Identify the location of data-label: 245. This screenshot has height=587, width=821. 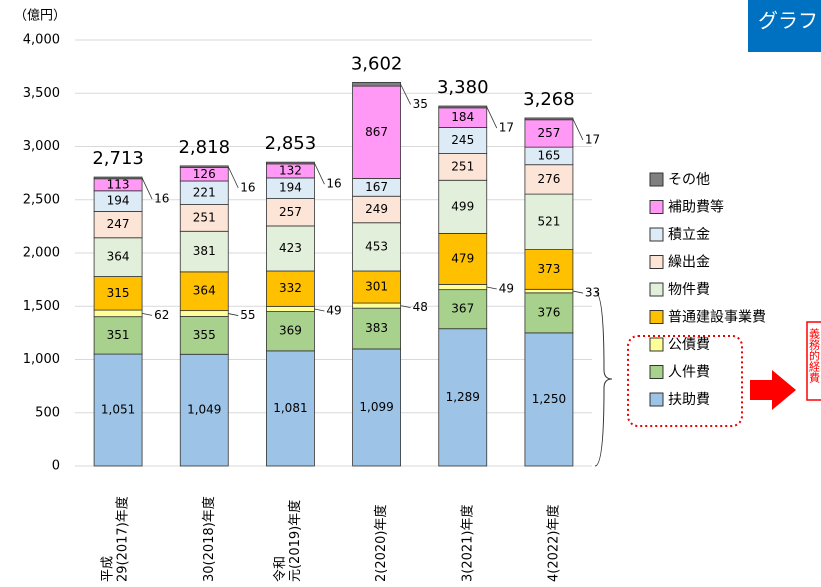
(462, 140).